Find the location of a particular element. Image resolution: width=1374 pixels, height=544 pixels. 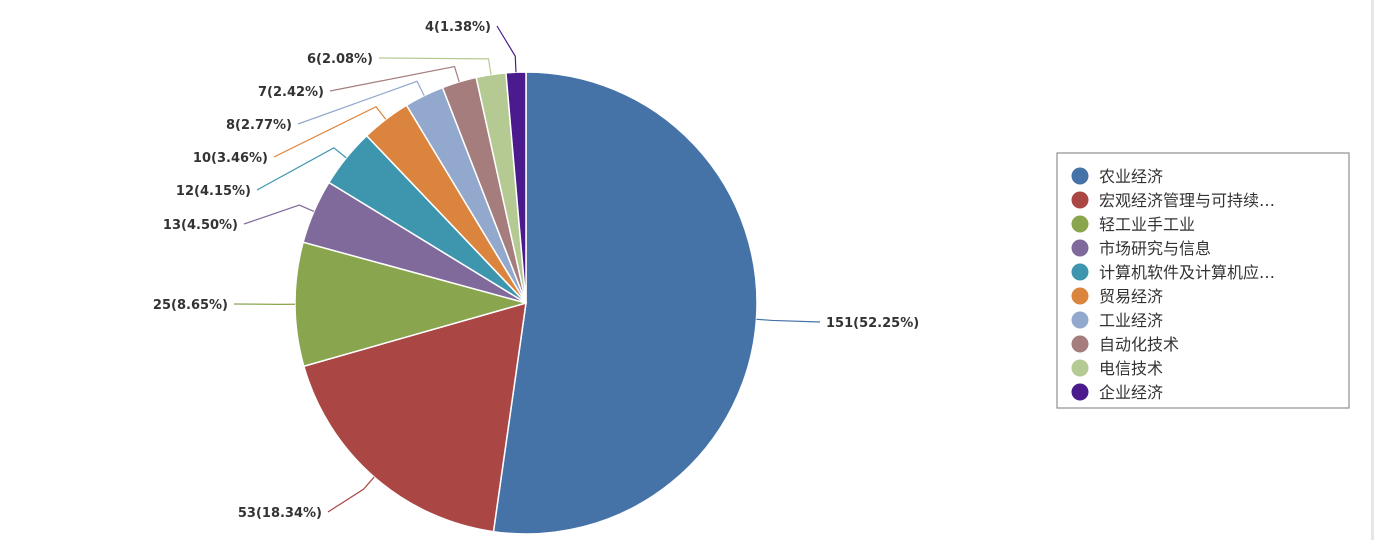

legend-label-8: 自动化技术 is located at coordinates (1139, 344).